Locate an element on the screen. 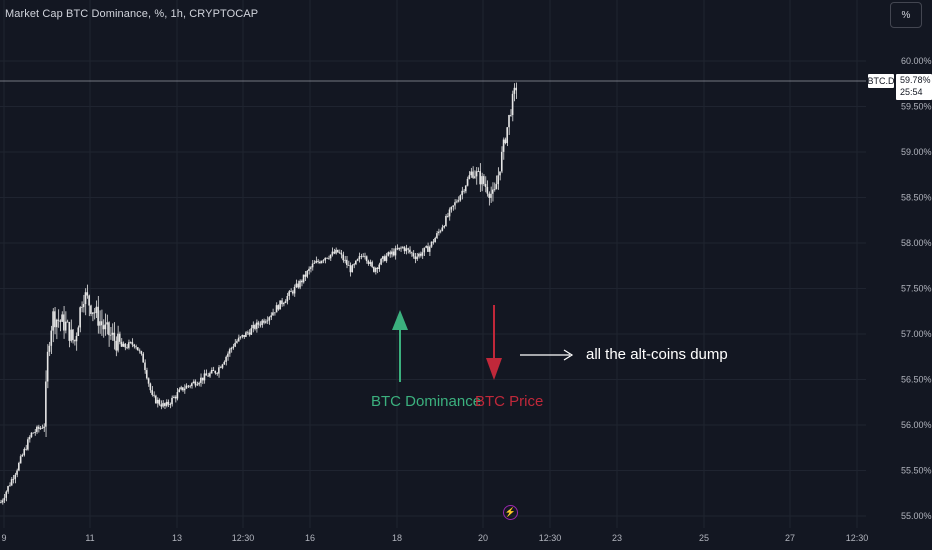 Image resolution: width=932 pixels, height=550 pixels. last-price-value: 59.78% is located at coordinates (915, 80).